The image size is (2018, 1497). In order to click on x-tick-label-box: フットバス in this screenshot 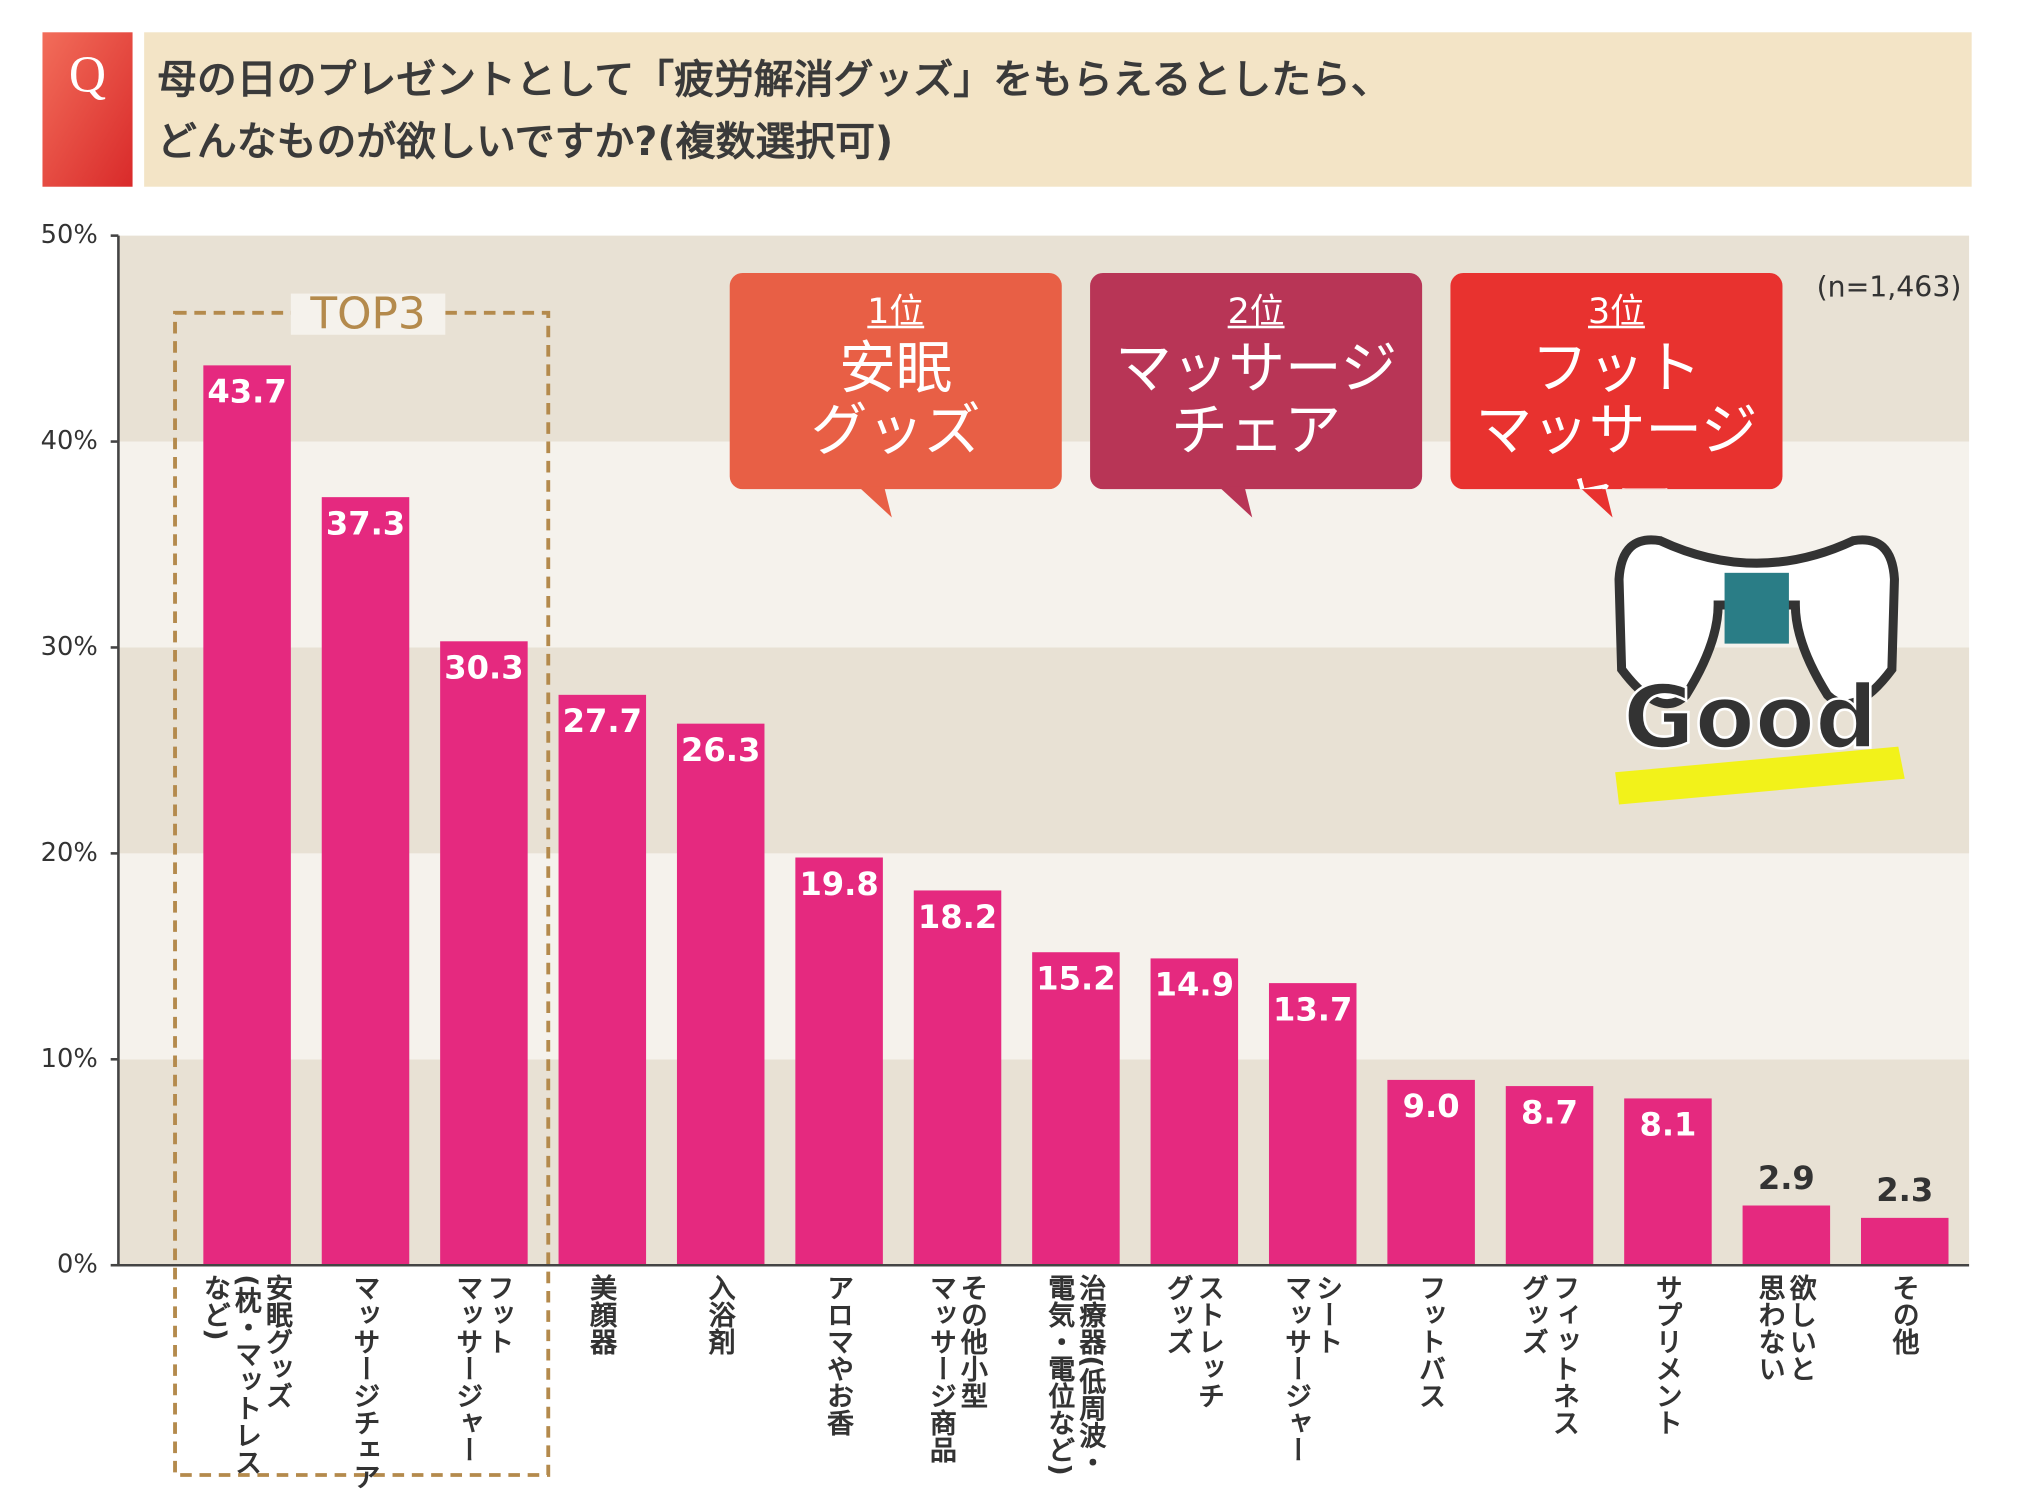, I will do `click(1431, 1383)`.